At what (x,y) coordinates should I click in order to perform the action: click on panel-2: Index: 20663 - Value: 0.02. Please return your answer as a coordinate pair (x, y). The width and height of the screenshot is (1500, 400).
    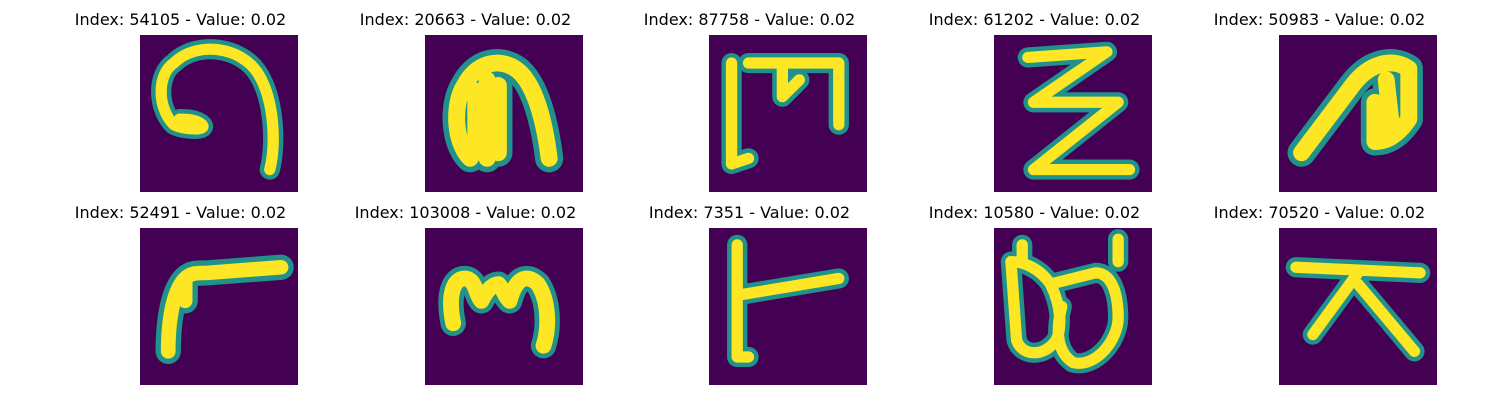
    Looking at the image, I should click on (465, 96).